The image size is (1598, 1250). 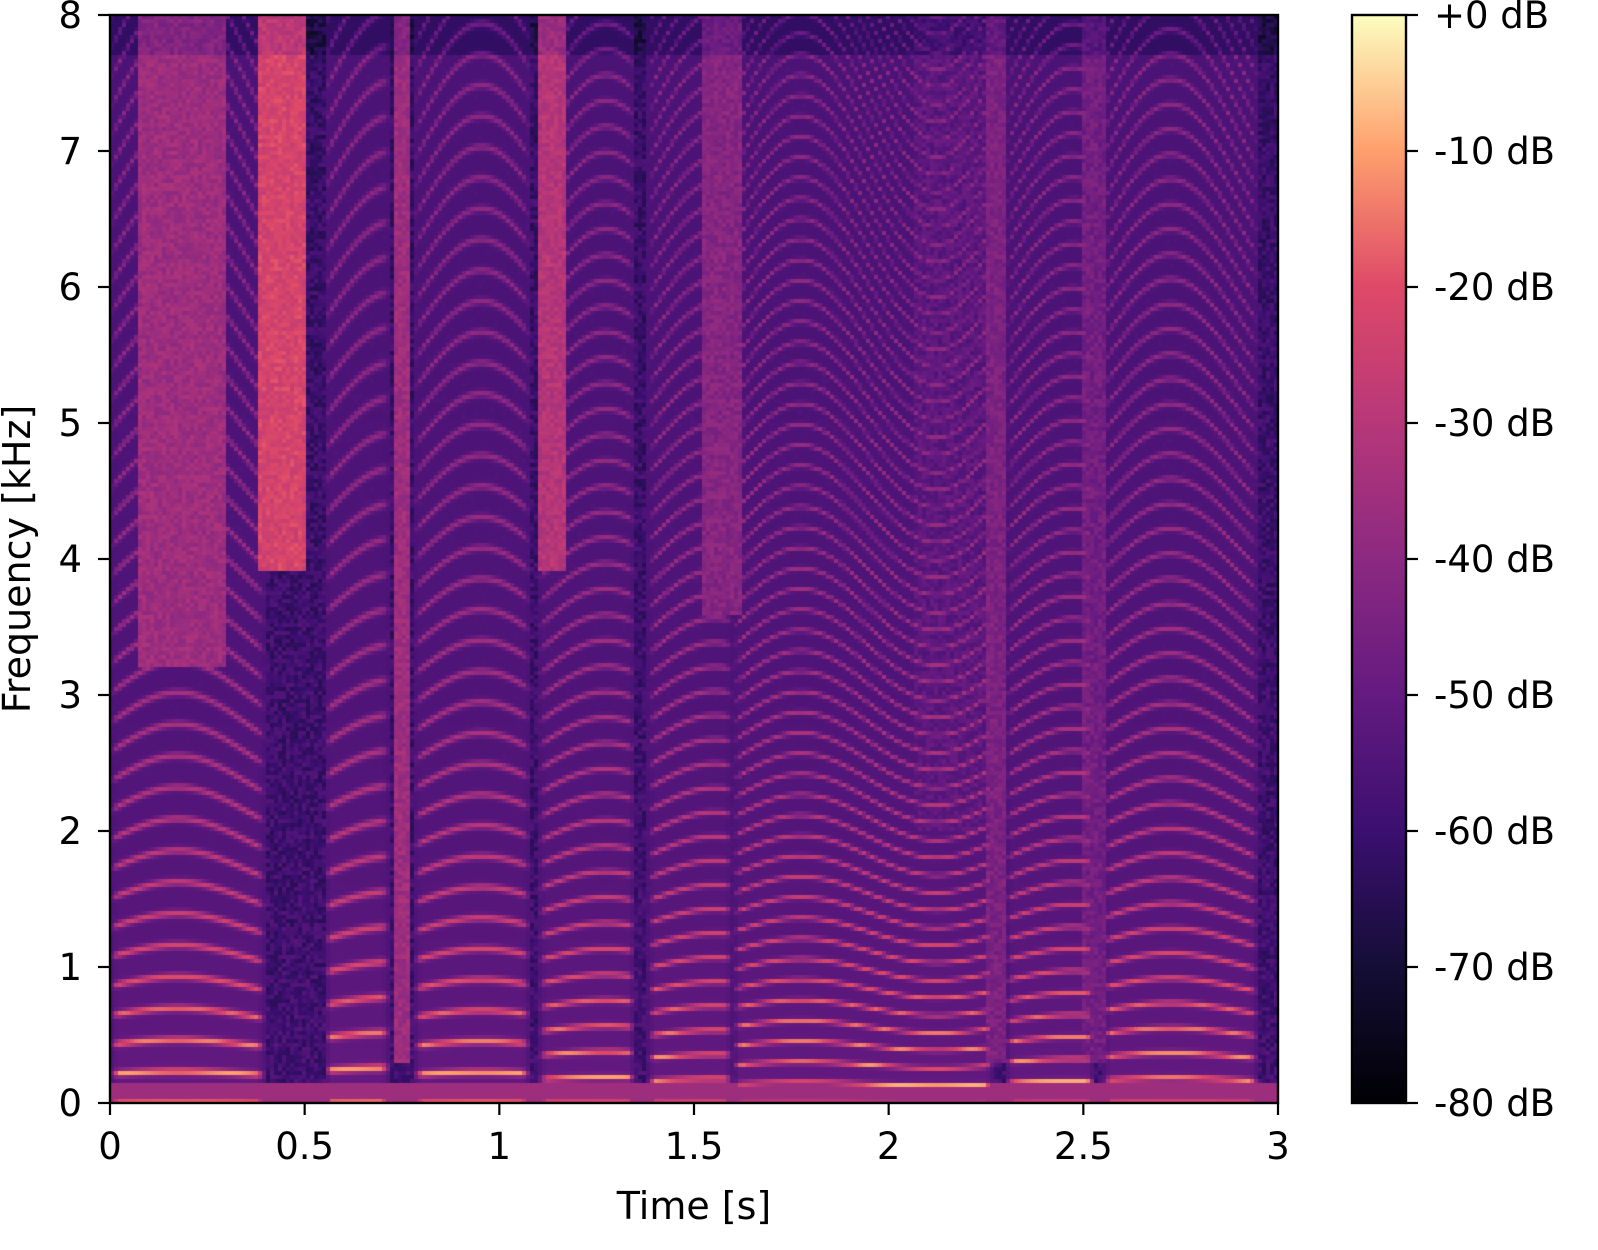 What do you see at coordinates (1494, 559) in the screenshot?
I see `colorbar-tick-label: -40 dB` at bounding box center [1494, 559].